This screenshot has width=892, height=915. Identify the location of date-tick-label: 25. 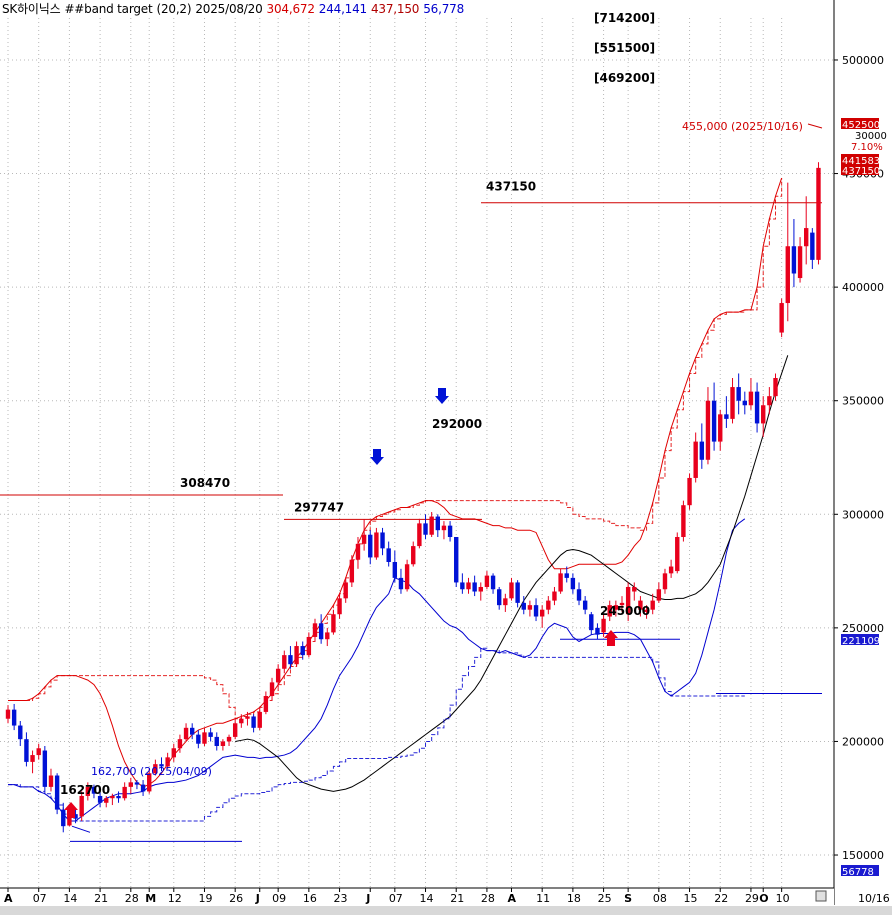
(605, 898).